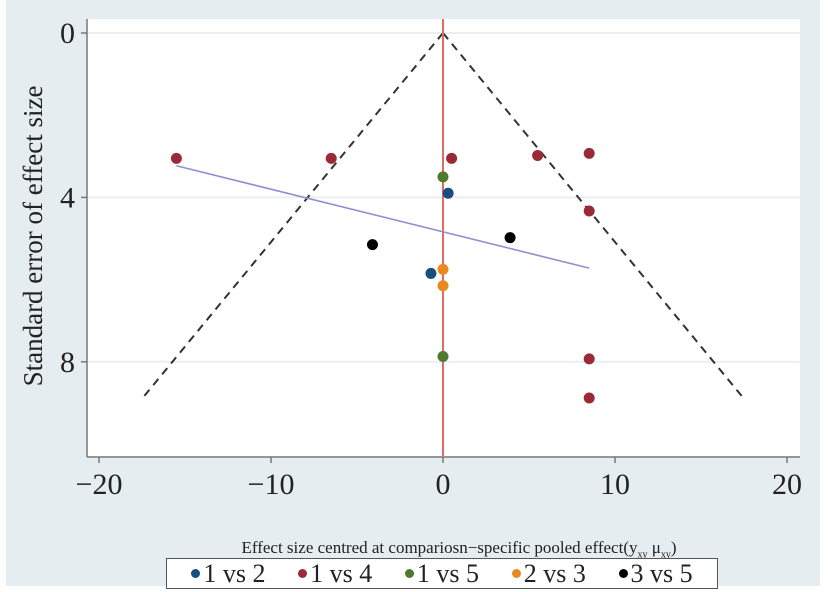  Describe the element at coordinates (448, 573) in the screenshot. I see `legend-label: 1 vs 5` at that location.